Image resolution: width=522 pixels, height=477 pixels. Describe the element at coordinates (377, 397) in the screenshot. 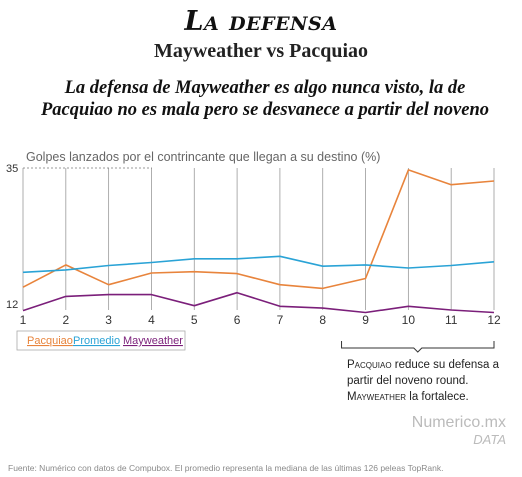

I see `annotation-mayweather: Mayweather` at that location.